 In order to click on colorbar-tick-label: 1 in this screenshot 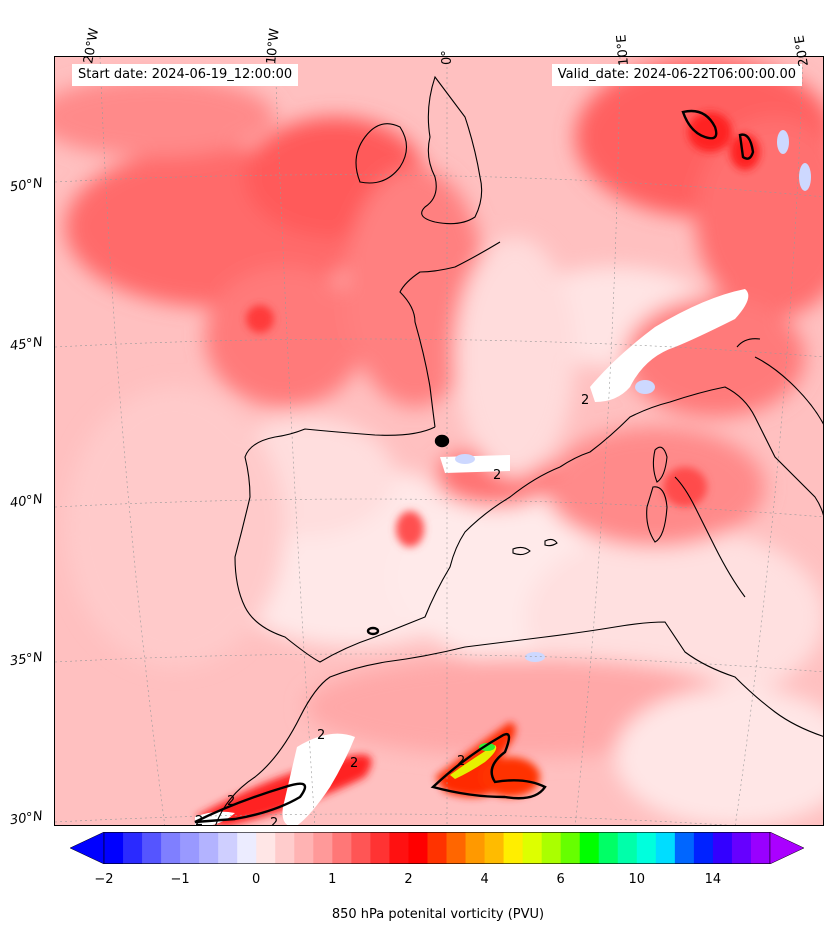, I will do `click(332, 879)`.